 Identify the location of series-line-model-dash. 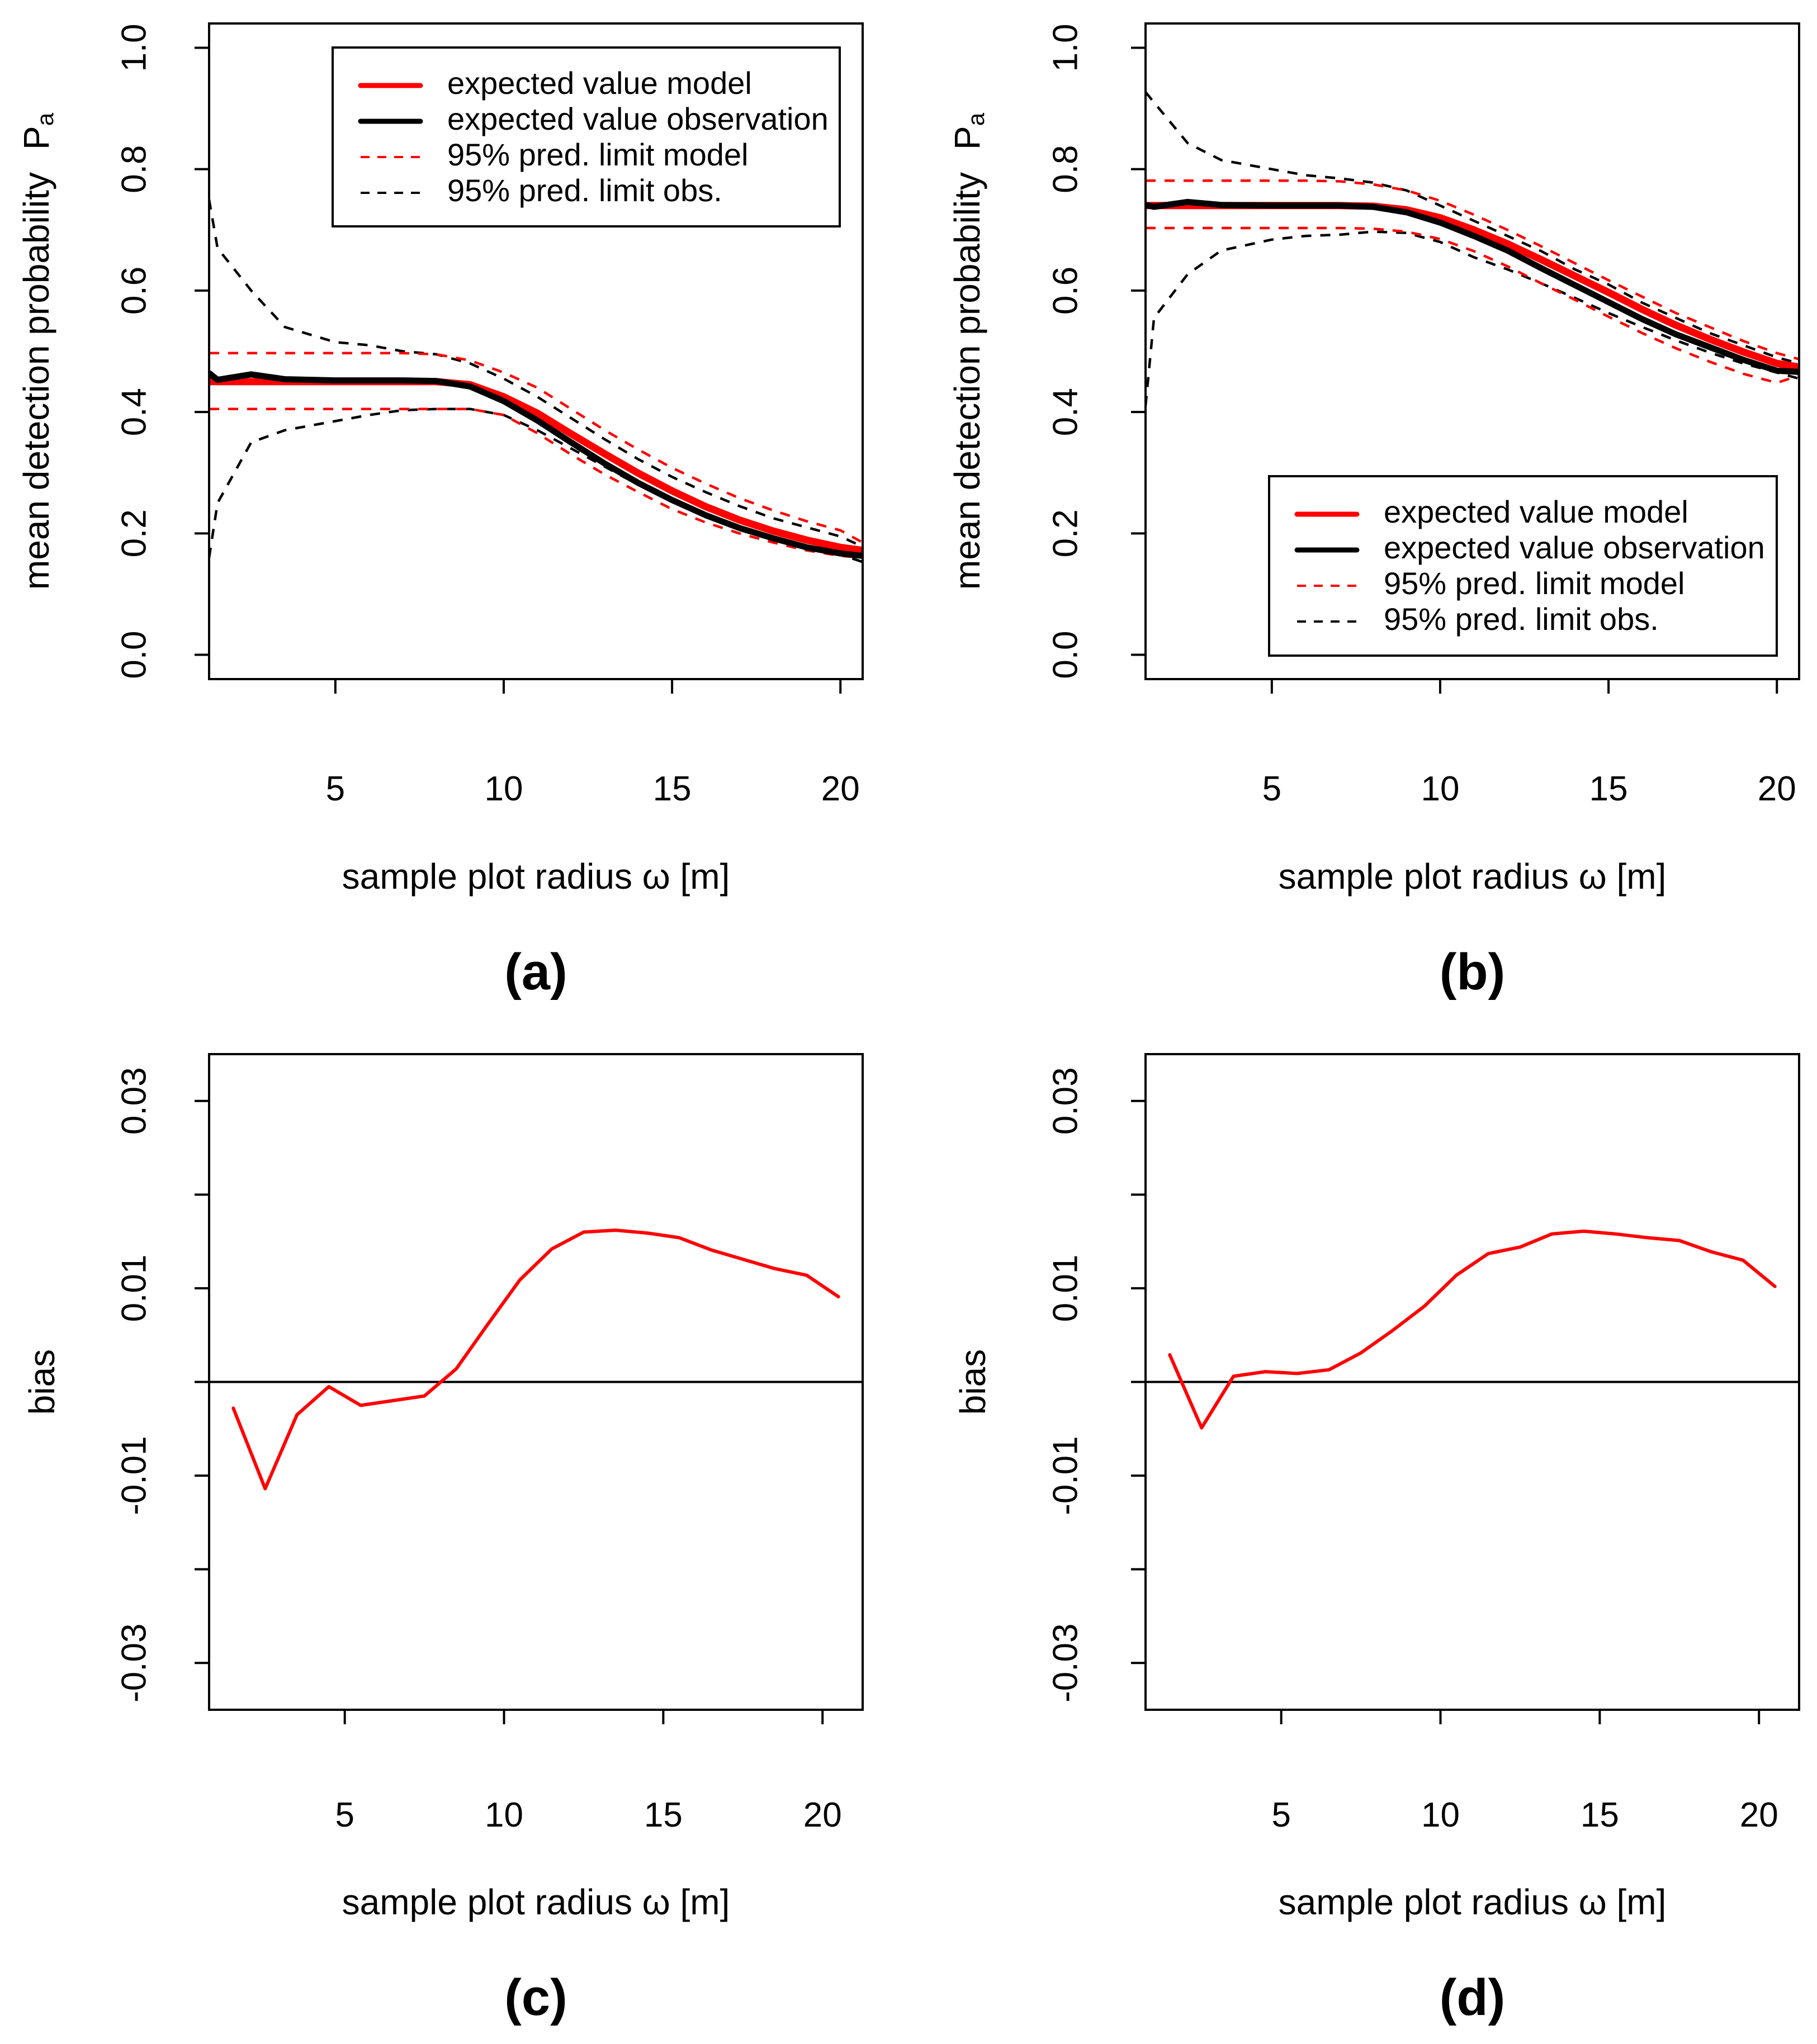
(1472, 305).